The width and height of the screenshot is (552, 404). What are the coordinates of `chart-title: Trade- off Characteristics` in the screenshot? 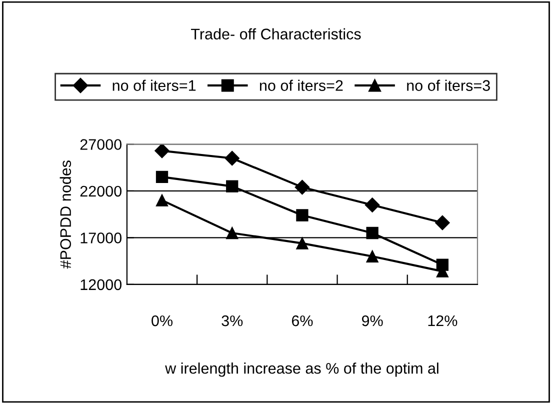 It's located at (276, 34).